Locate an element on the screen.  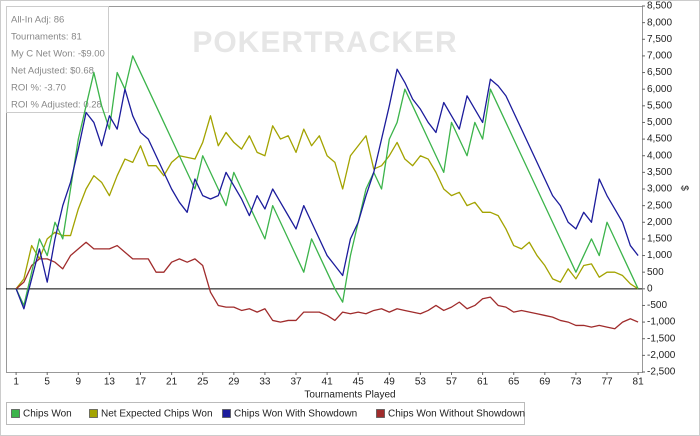
x-axis-title: Tournaments Played is located at coordinates (349, 395).